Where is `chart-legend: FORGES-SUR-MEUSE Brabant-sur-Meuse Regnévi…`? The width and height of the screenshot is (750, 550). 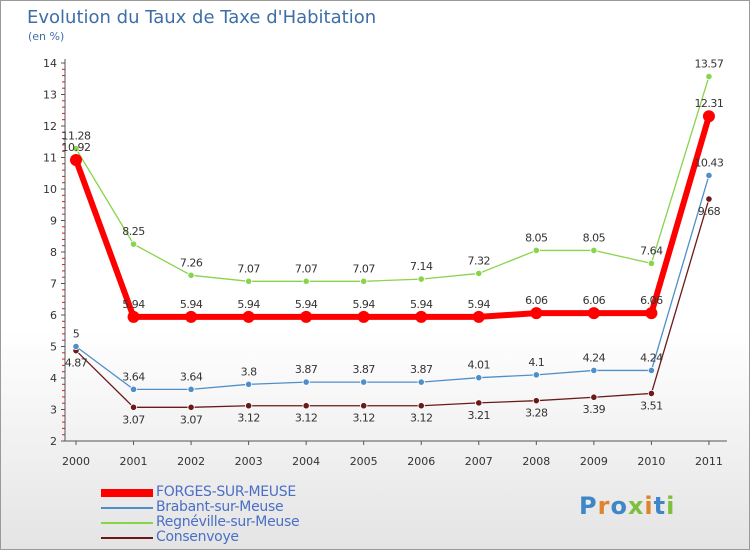
chart-legend: FORGES-SUR-MEUSE Brabant-sur-Meuse Regnévi… is located at coordinates (221, 514).